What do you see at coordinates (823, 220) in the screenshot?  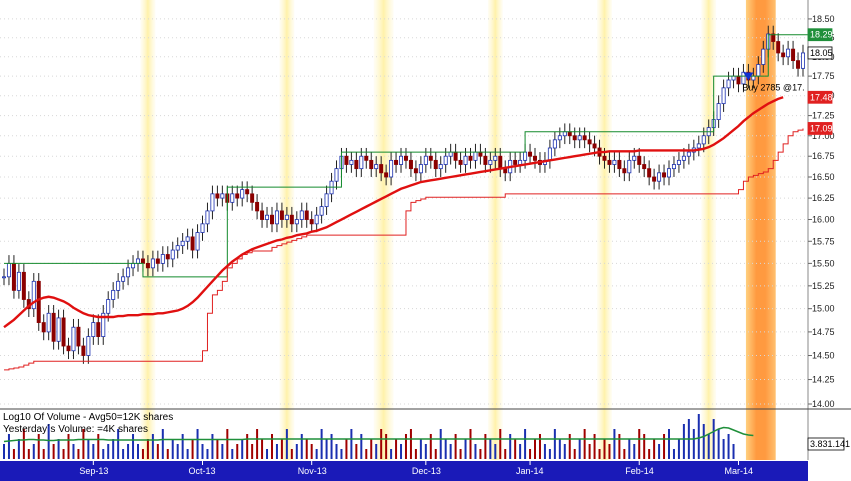 I see `y-tick-label: 16.00` at bounding box center [823, 220].